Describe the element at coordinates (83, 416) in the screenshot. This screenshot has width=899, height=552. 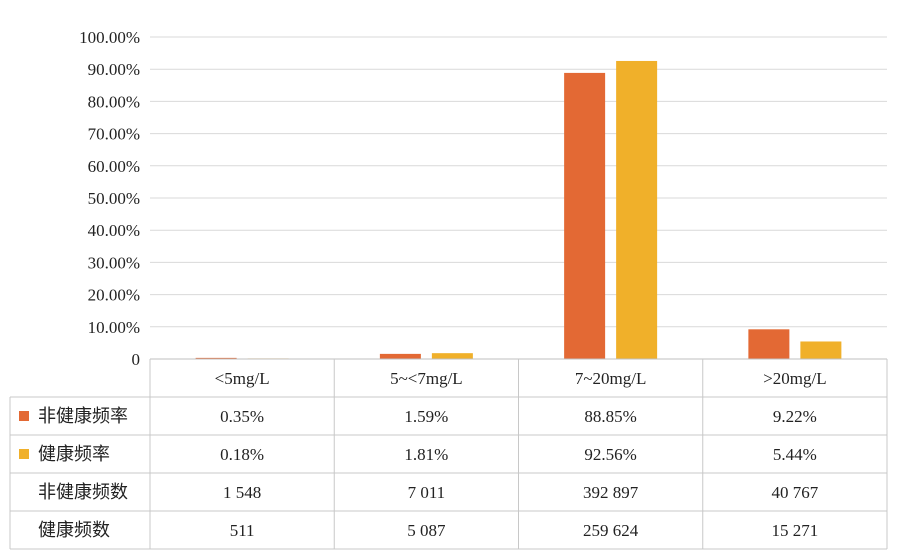
I see `table-row-label: 非健康频率` at that location.